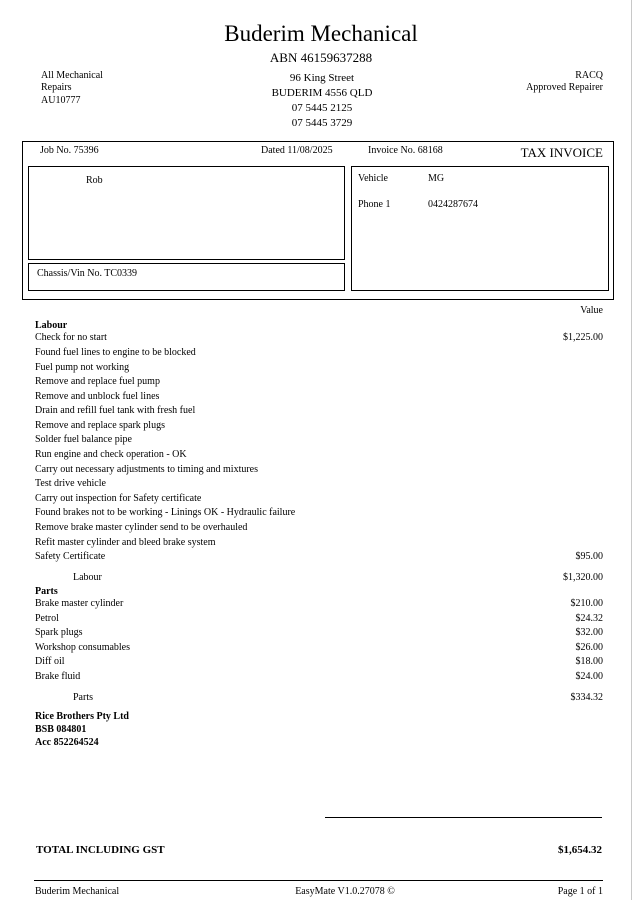 The width and height of the screenshot is (642, 900). Describe the element at coordinates (82, 367) in the screenshot. I see `labour-item-description: Fuel pump not working` at that location.